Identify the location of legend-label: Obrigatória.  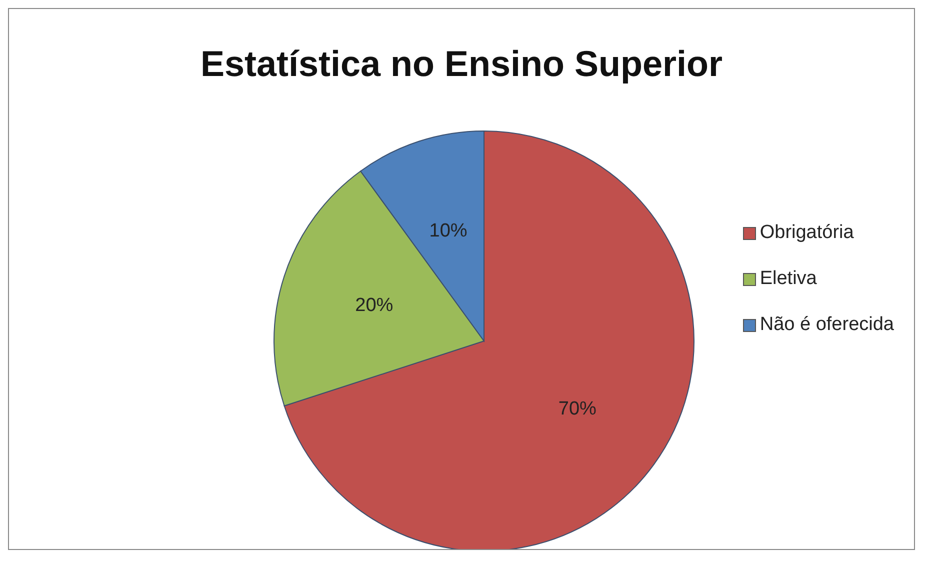
(807, 233).